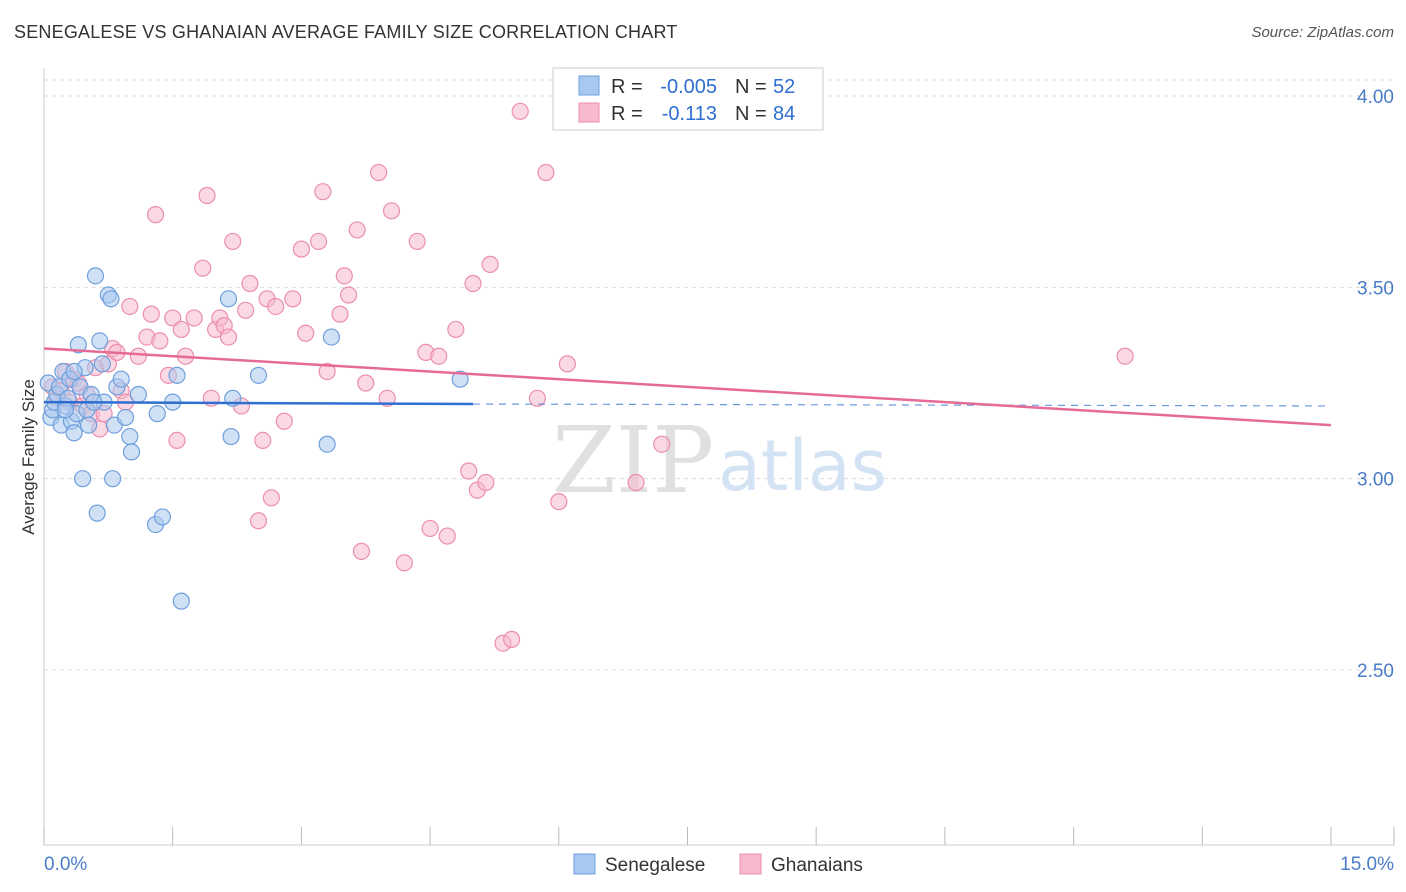 The image size is (1406, 892). I want to click on senegalese-points, so click(254, 438).